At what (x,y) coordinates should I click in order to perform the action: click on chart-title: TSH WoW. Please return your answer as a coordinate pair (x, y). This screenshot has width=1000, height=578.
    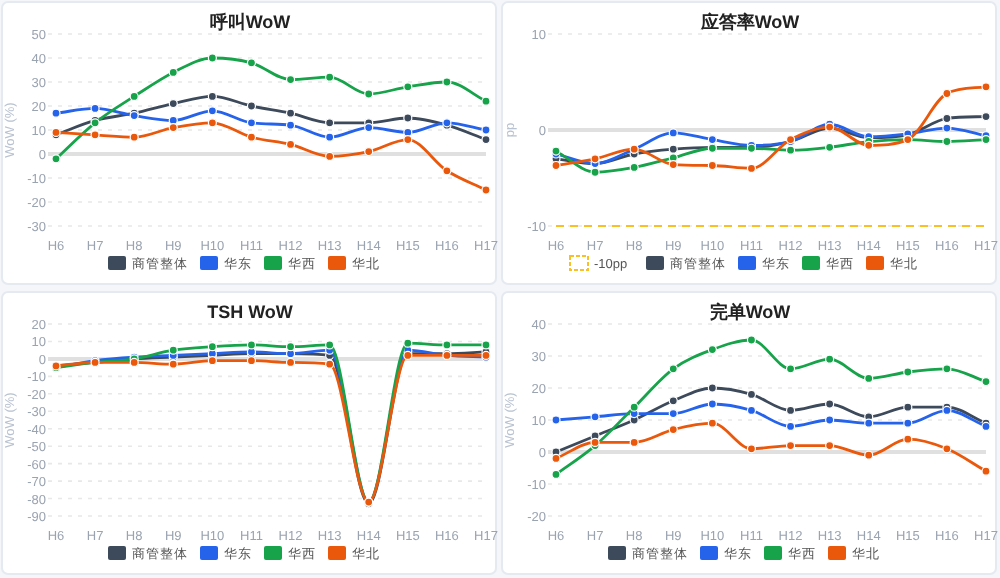
    Looking at the image, I should click on (250, 312).